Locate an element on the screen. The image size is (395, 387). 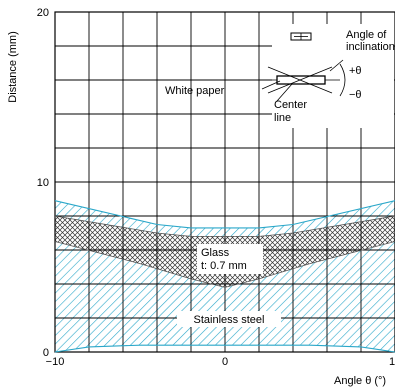
x-tick-label: 0 is located at coordinates (225, 362).